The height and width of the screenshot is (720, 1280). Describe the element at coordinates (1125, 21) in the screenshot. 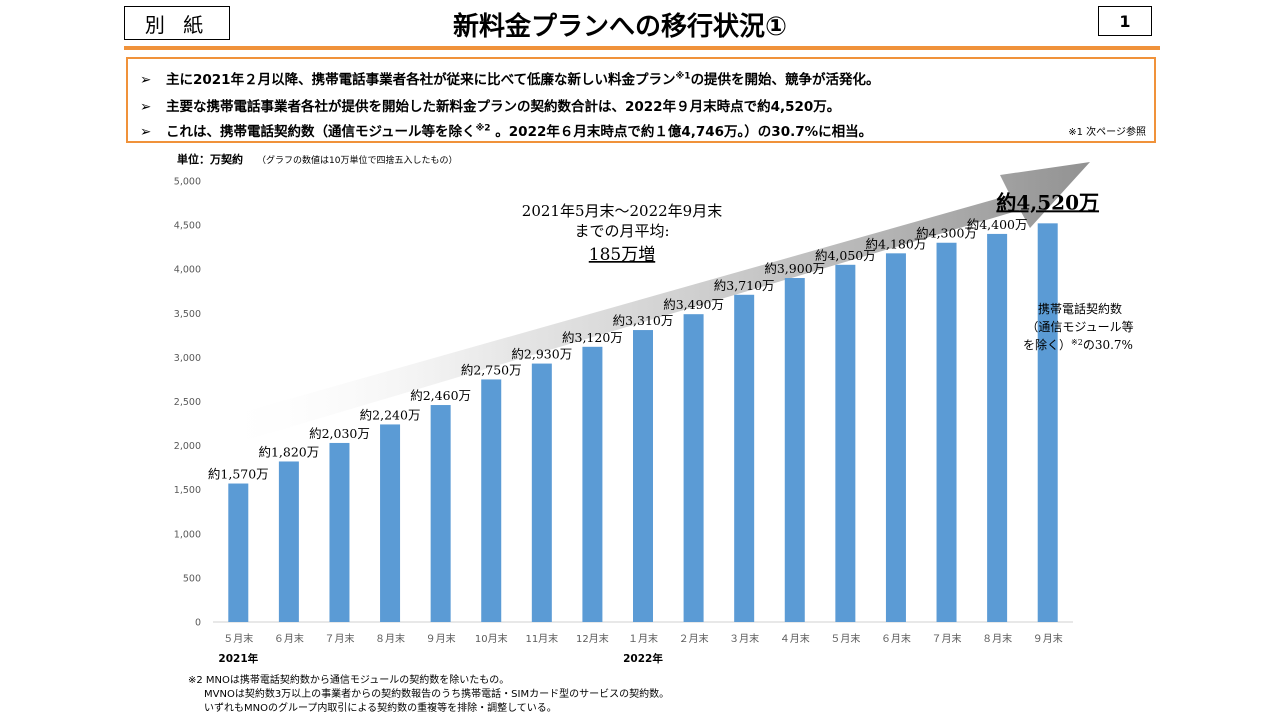

I see `page-number: 1` at that location.